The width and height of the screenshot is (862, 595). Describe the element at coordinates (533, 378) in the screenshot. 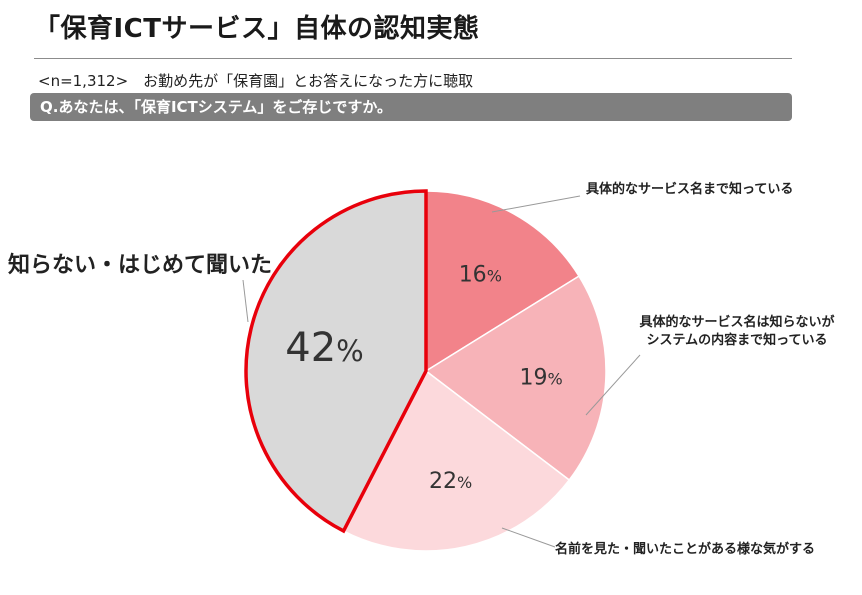

I see `data-label-value: 19` at that location.